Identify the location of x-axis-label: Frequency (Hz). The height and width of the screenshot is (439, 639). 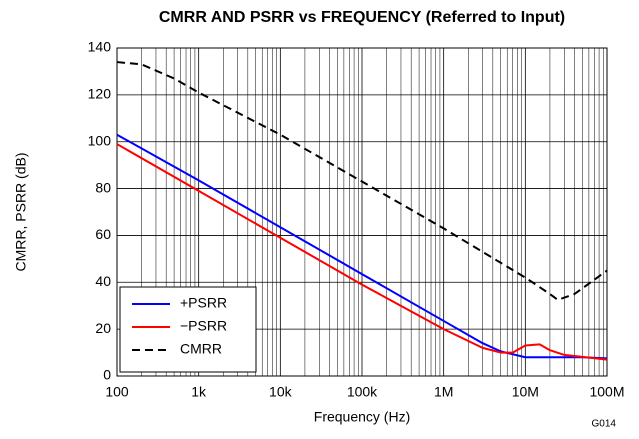
(362, 417).